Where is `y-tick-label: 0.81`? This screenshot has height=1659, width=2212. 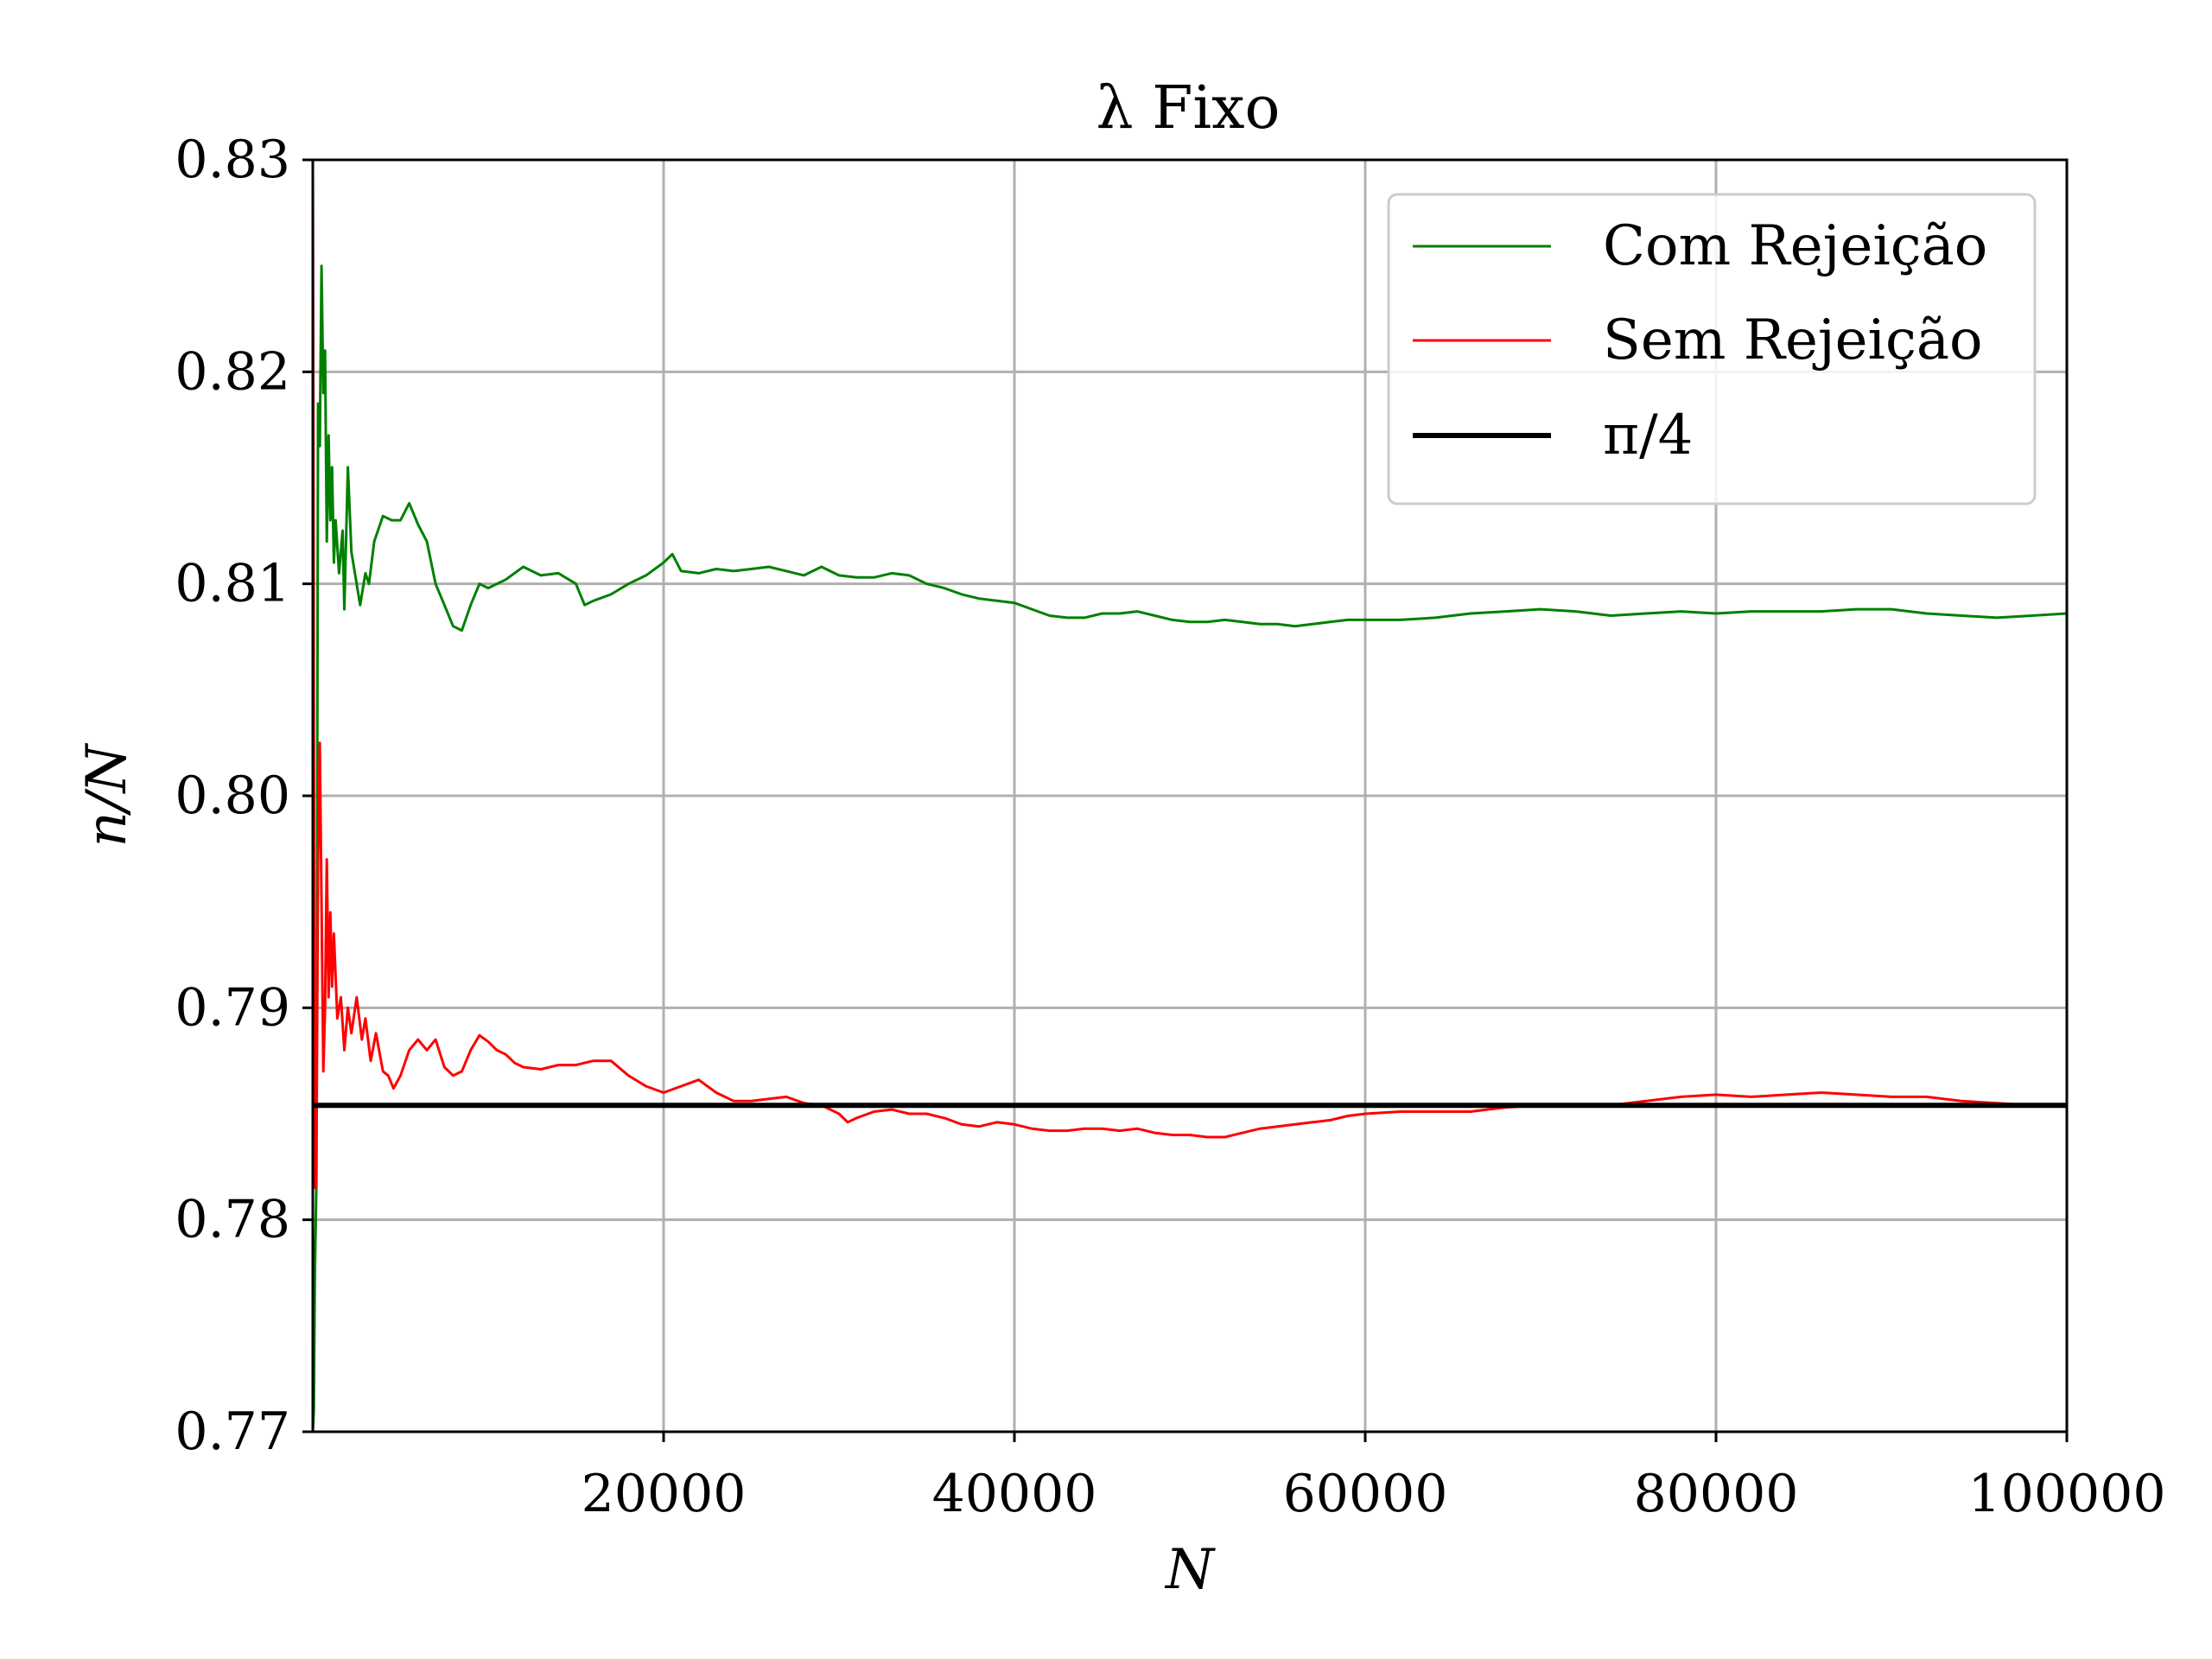
y-tick-label: 0.81 is located at coordinates (232, 584).